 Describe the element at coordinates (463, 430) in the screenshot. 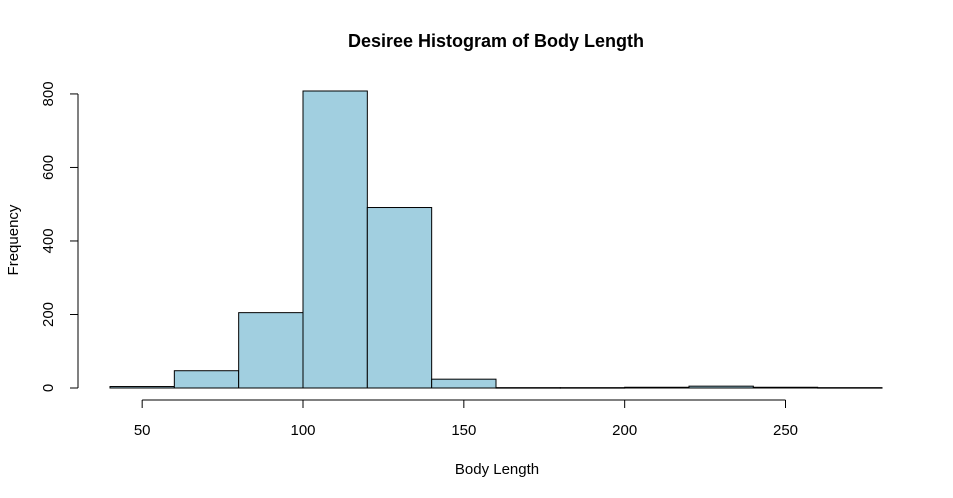

I see `x-tick-label: 150` at that location.